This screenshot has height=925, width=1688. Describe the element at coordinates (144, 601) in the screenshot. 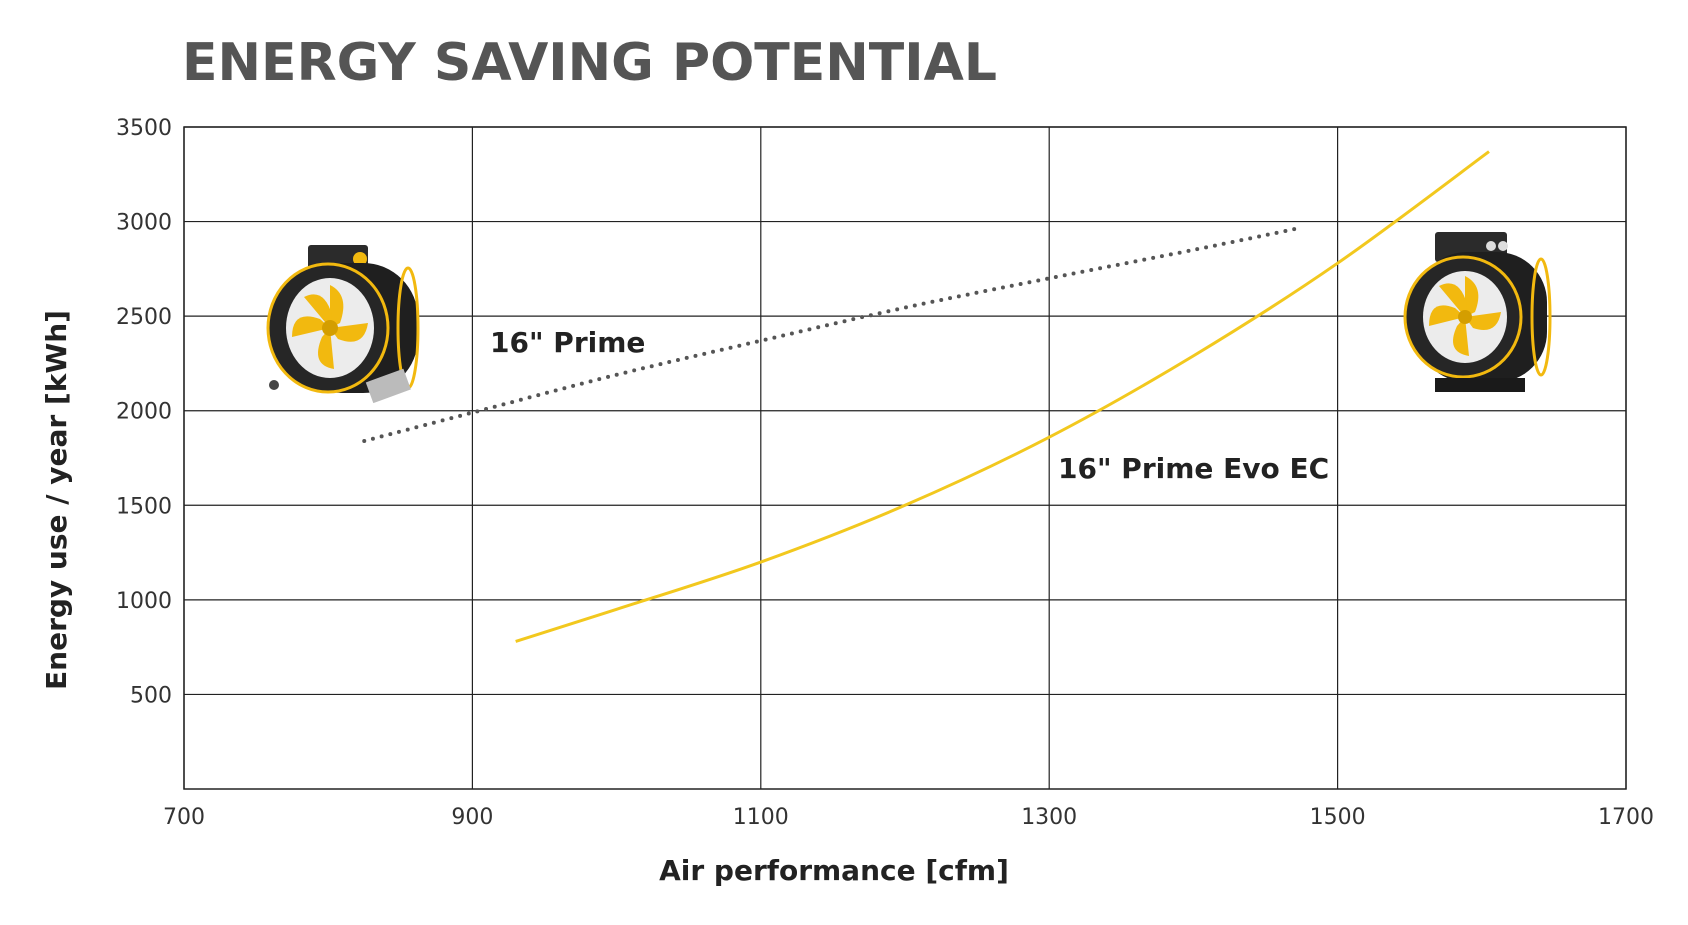

I see `y-tick-label: 1000` at that location.